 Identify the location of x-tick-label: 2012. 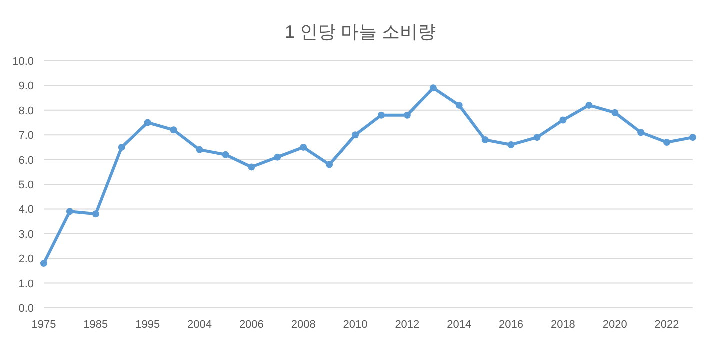
(407, 325).